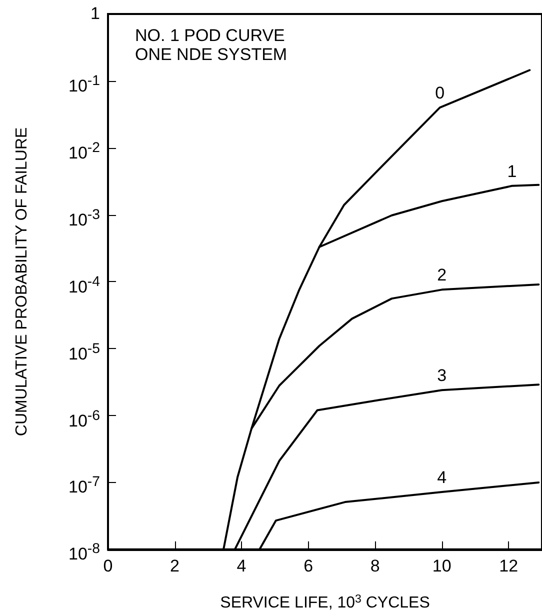  What do you see at coordinates (442, 566) in the screenshot?
I see `x-tick-label: 10` at bounding box center [442, 566].